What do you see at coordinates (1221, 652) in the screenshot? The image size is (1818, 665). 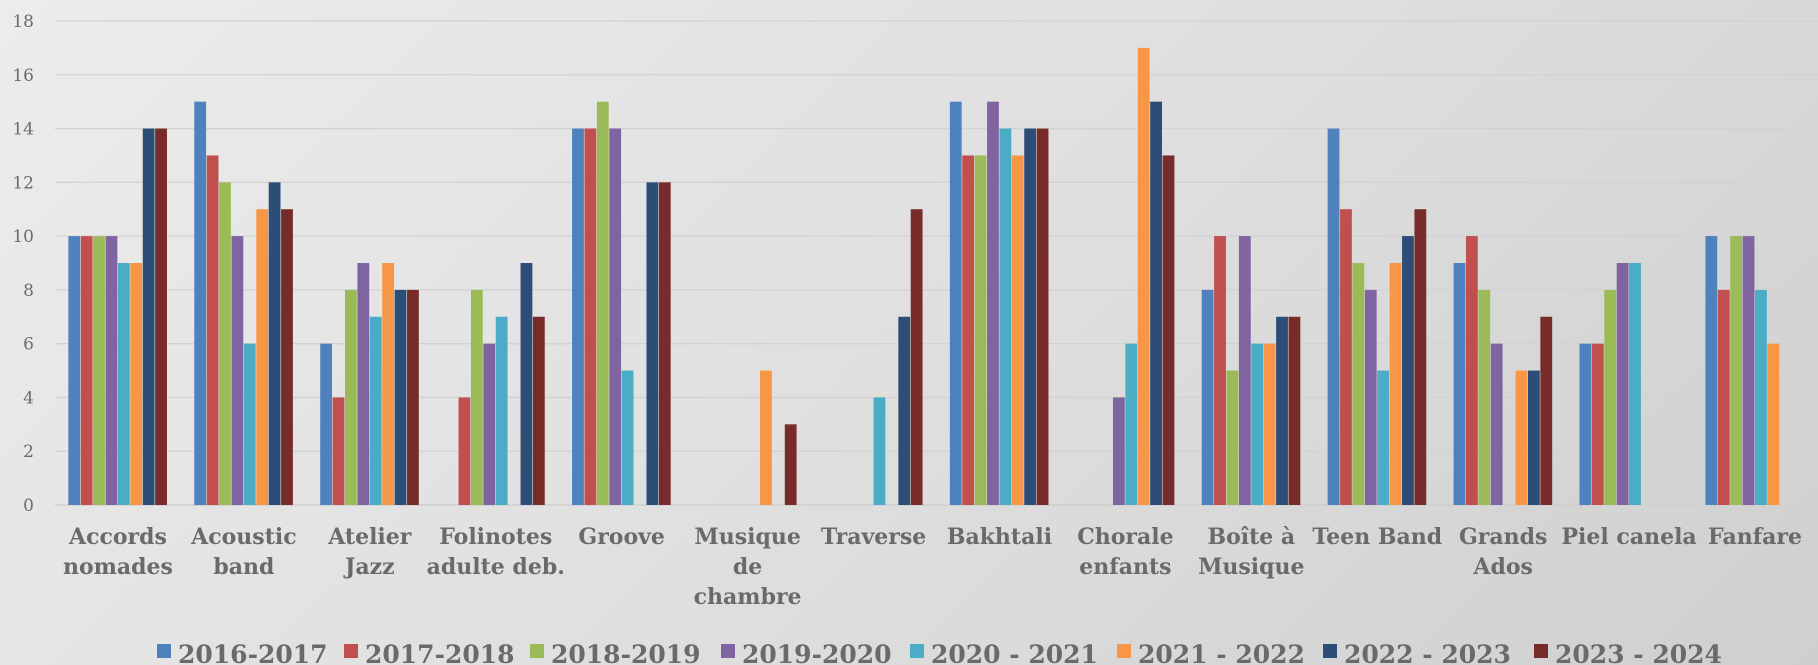 I see `legend-label: 2021 - 2022` at bounding box center [1221, 652].